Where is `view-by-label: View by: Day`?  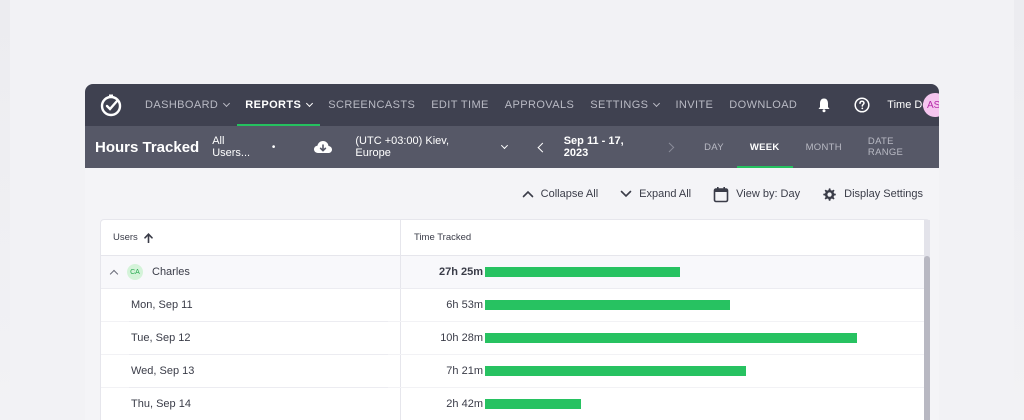 view-by-label: View by: Day is located at coordinates (768, 194).